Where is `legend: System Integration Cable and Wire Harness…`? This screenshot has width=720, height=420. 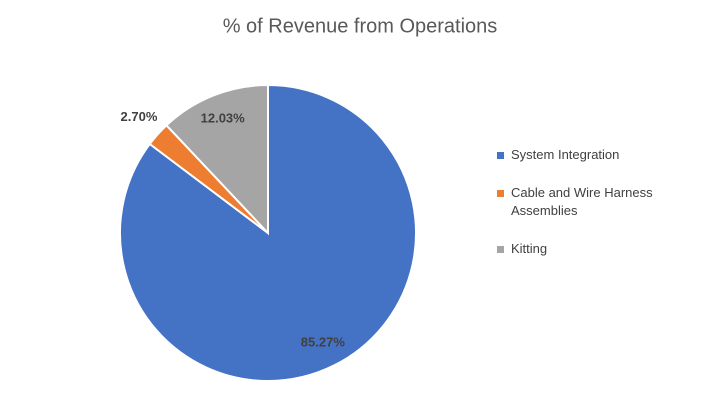
legend: System Integration Cable and Wire Harness… is located at coordinates (584, 212).